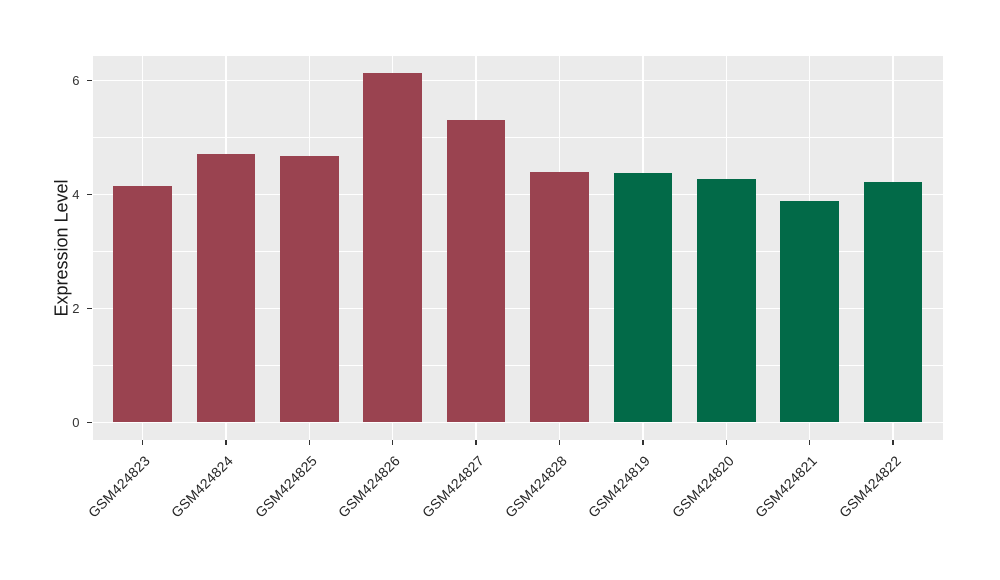 Image resolution: width=1000 pixels, height=580 pixels. What do you see at coordinates (643, 297) in the screenshot?
I see `bar-GSM424819` at bounding box center [643, 297].